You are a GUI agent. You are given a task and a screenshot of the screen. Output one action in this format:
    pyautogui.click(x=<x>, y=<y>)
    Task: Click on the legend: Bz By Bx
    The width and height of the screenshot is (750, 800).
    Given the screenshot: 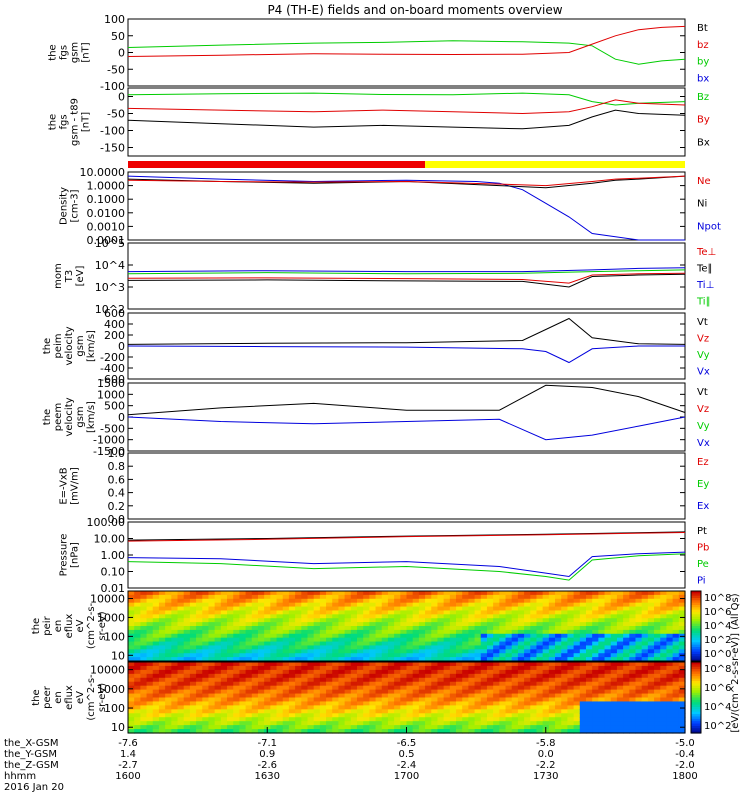 What is the action you would take?
    pyautogui.click(x=703, y=120)
    